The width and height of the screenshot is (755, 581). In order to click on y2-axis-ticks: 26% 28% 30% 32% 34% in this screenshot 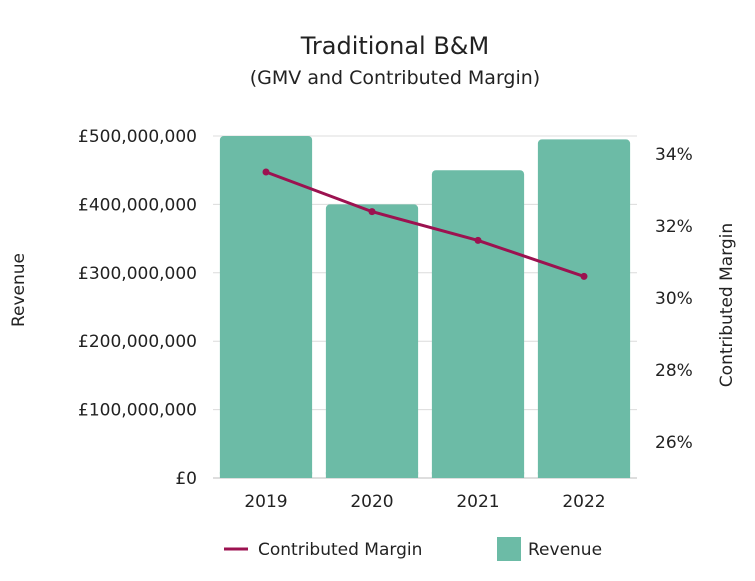, I will do `click(674, 299)`.